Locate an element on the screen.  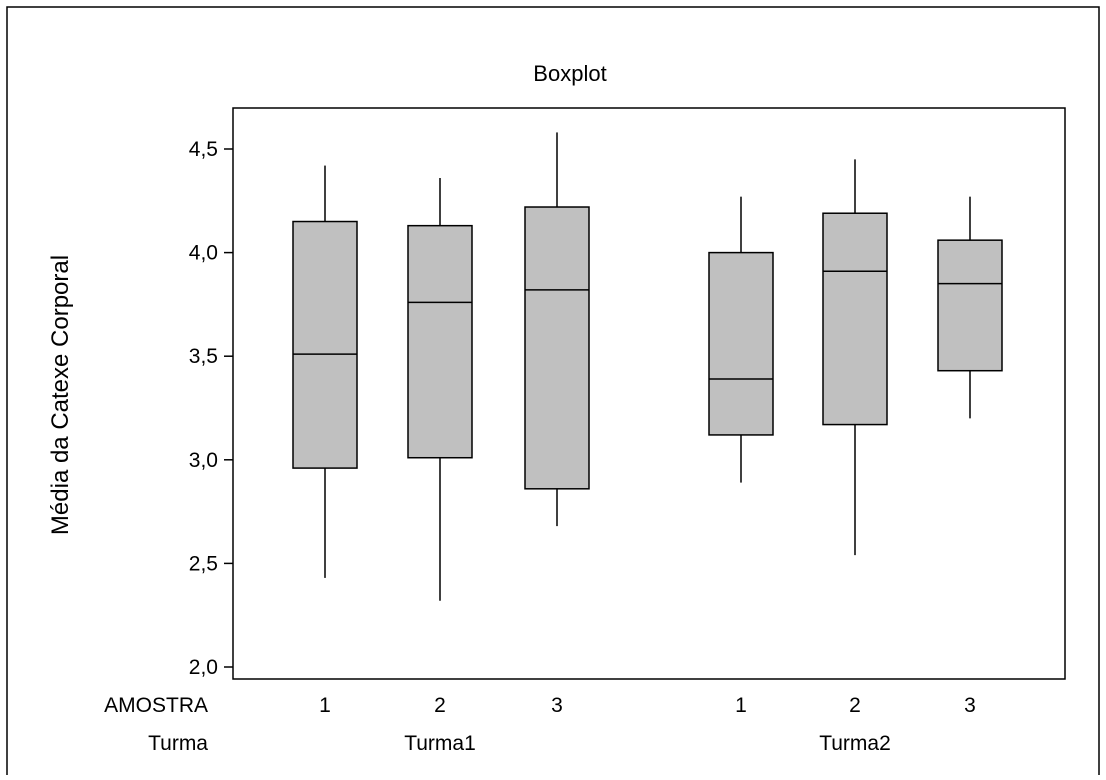
chart-title: Boxplot is located at coordinates (569, 73).